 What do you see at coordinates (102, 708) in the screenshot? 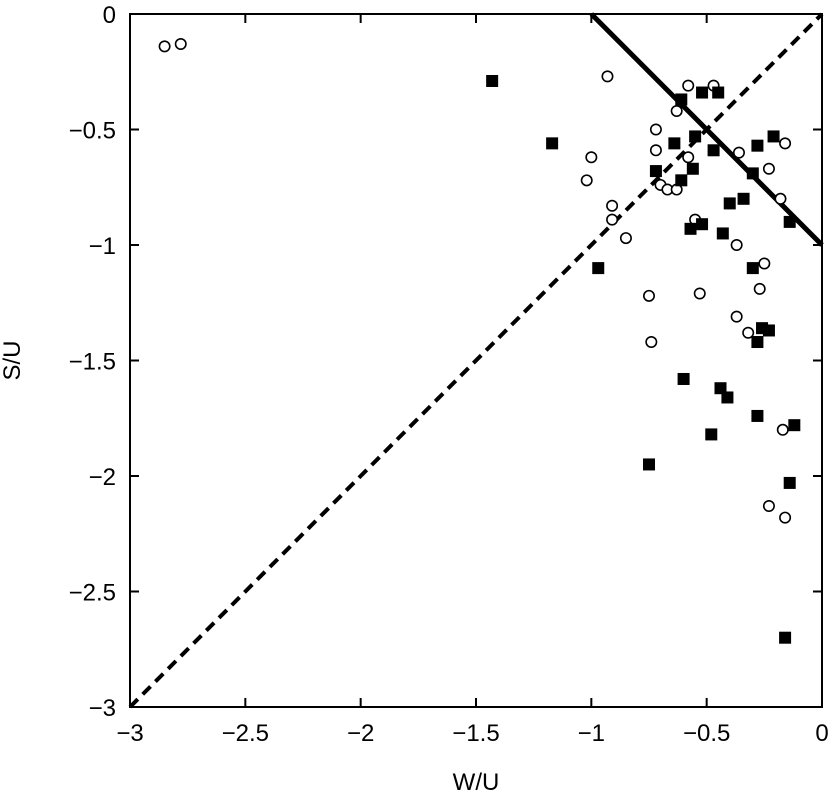
I see `y-tick-label: −3` at bounding box center [102, 708].